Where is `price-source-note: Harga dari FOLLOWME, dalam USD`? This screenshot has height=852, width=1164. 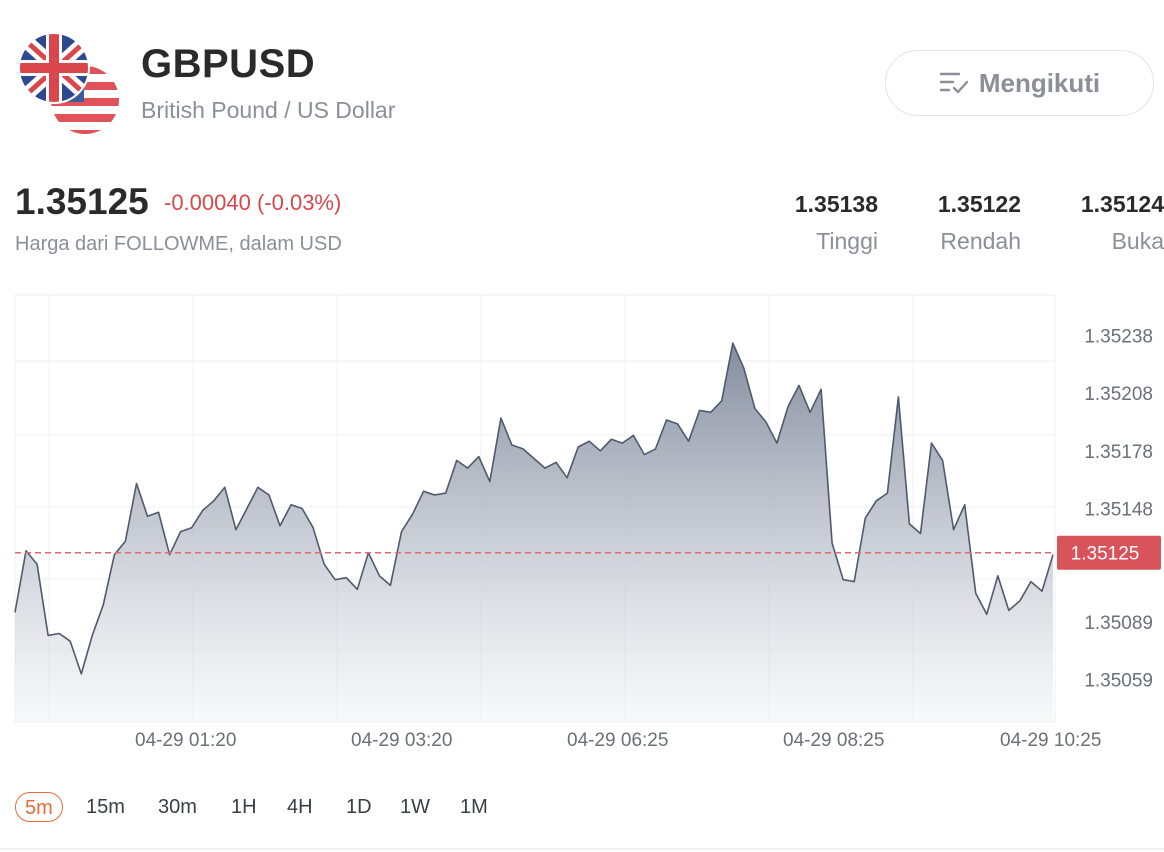
price-source-note: Harga dari FOLLOWME, dalam USD is located at coordinates (178, 244).